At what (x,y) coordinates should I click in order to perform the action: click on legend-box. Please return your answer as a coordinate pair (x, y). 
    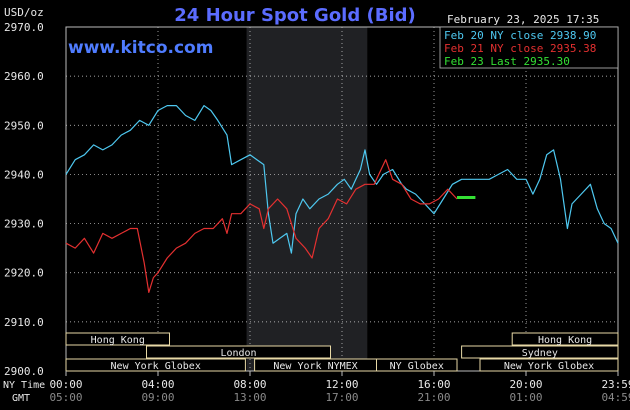
    Looking at the image, I should click on (529, 47).